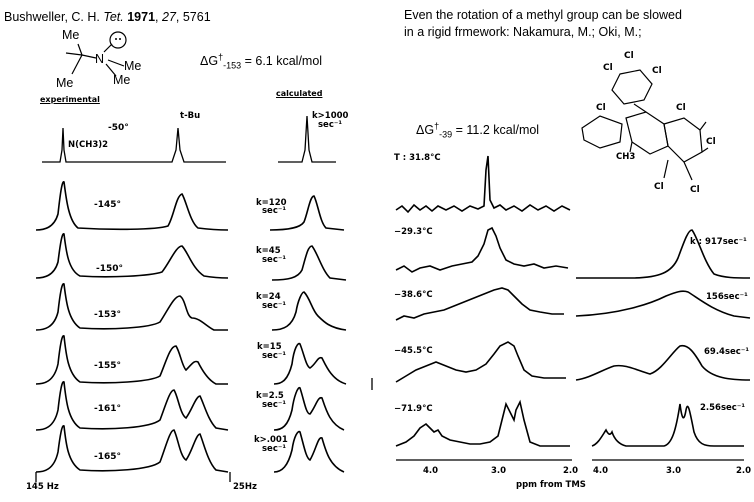 Image resolution: width=754 pixels, height=502 pixels. What do you see at coordinates (663, 304) in the screenshot?
I see `nmr-right-row3` at bounding box center [663, 304].